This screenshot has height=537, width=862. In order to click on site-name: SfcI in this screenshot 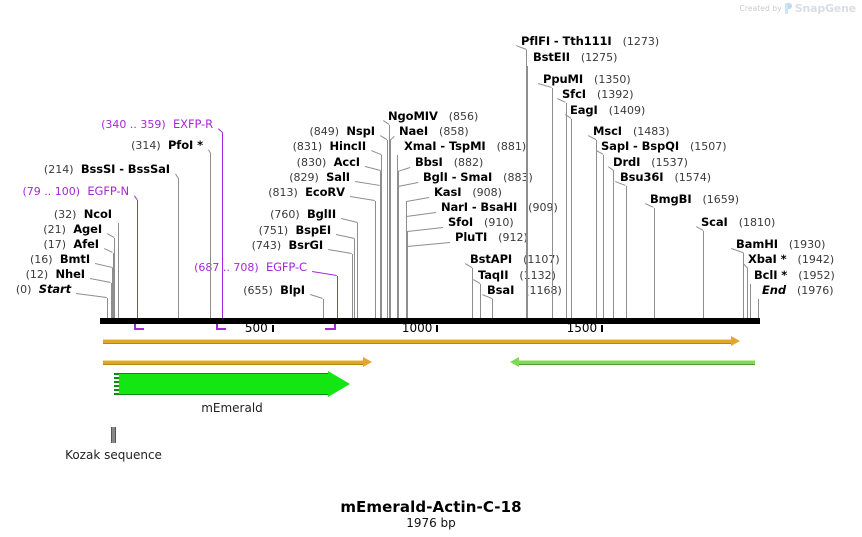, I will do `click(574, 94)`.